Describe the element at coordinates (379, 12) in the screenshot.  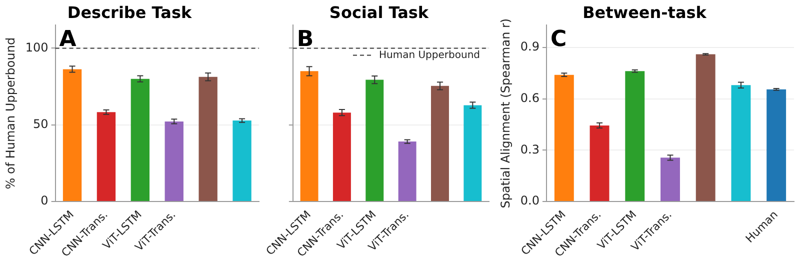
I see `chart-title: Social Task` at that location.